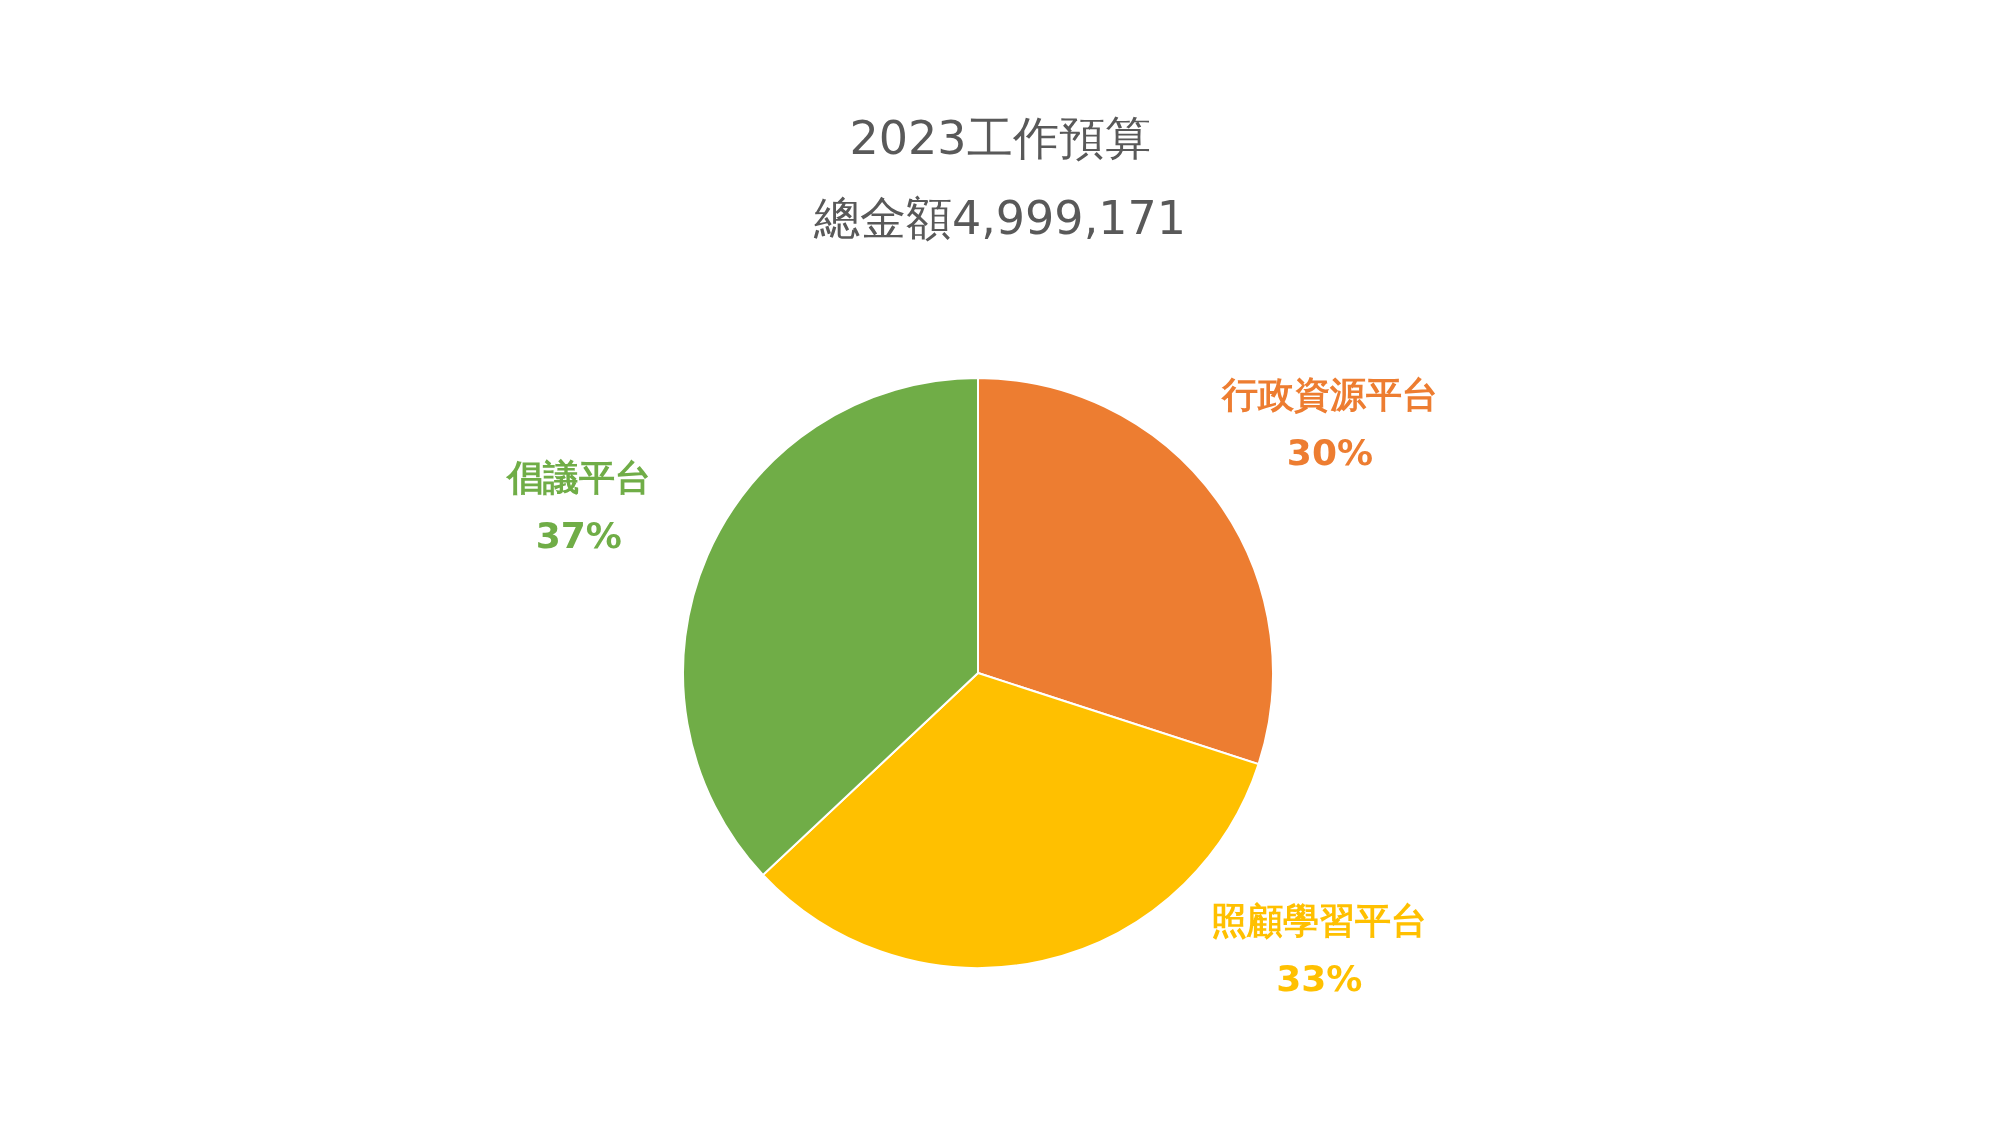 The image size is (2000, 1125). Describe the element at coordinates (1319, 978) in the screenshot. I see `data-label: 33%` at that location.